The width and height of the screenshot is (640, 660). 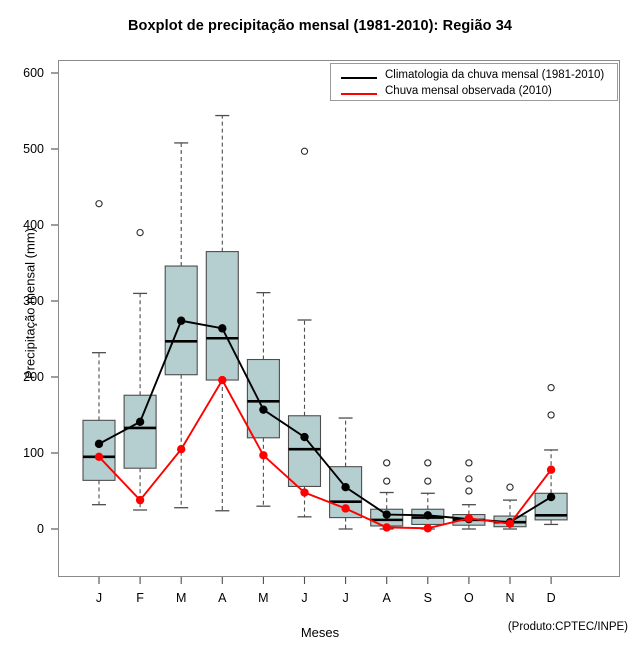 I want to click on y-tick-label: 600, so click(x=33, y=73).